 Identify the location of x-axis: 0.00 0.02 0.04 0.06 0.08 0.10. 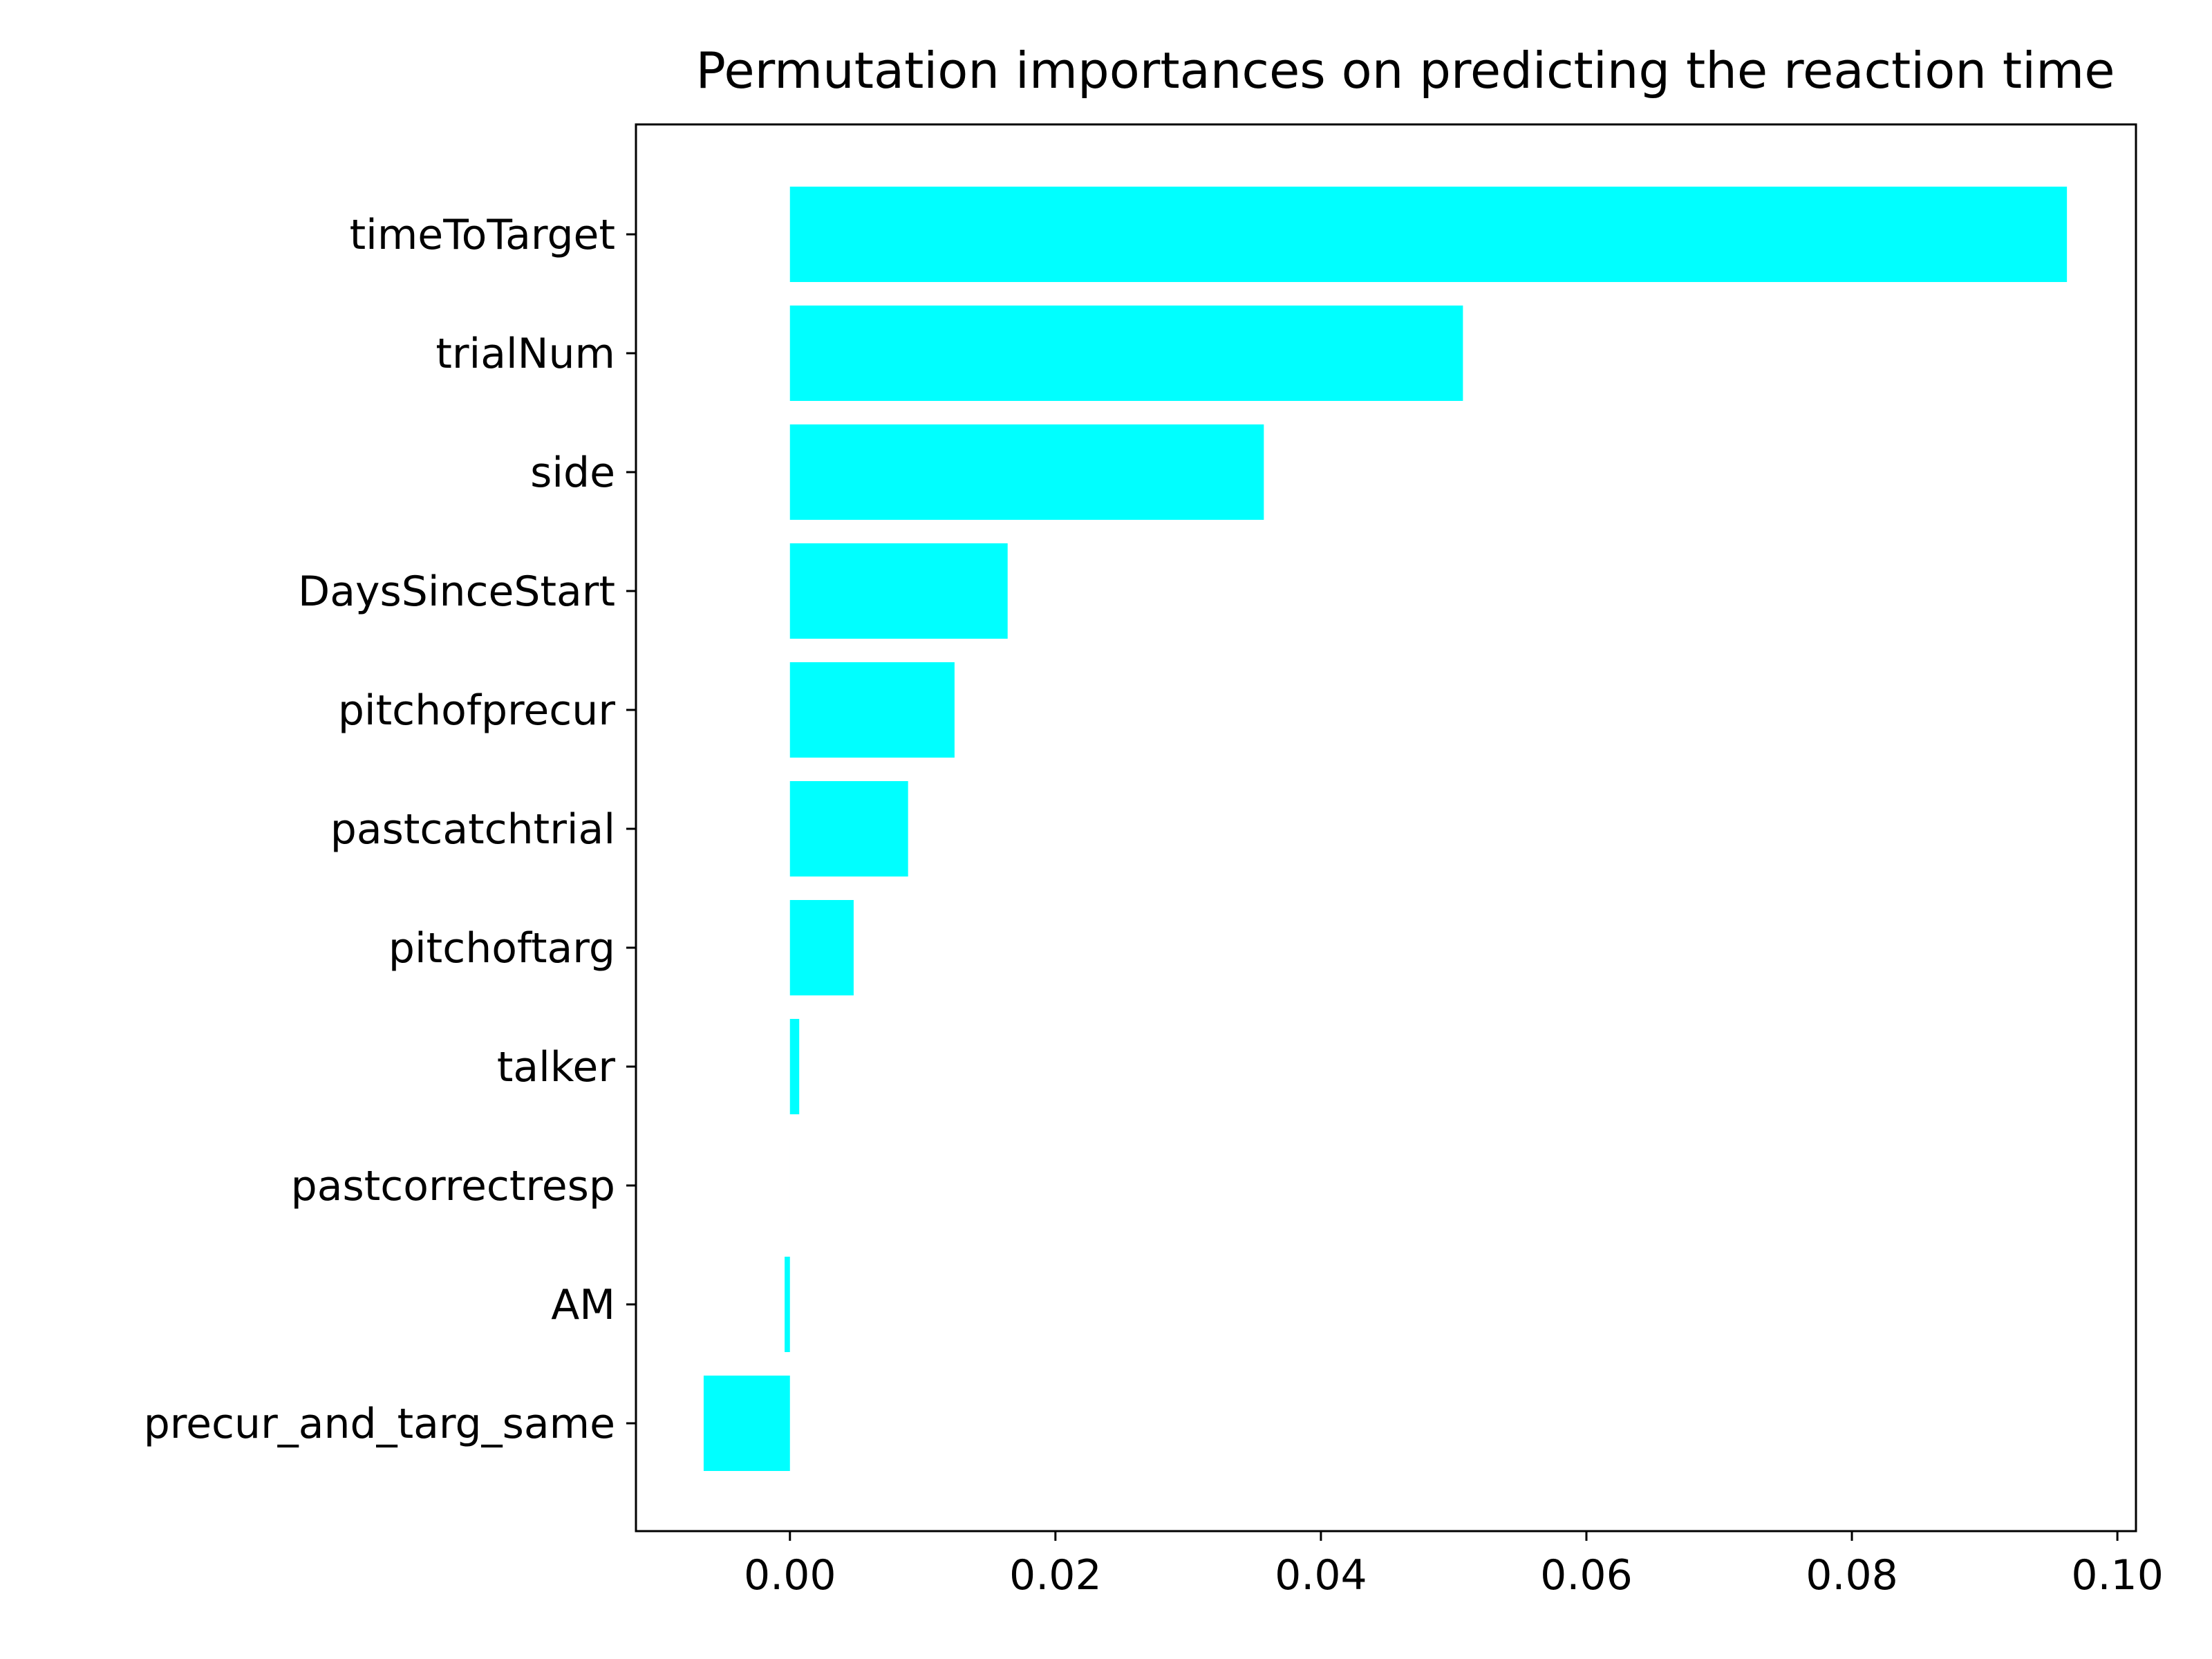
(1454, 1565).